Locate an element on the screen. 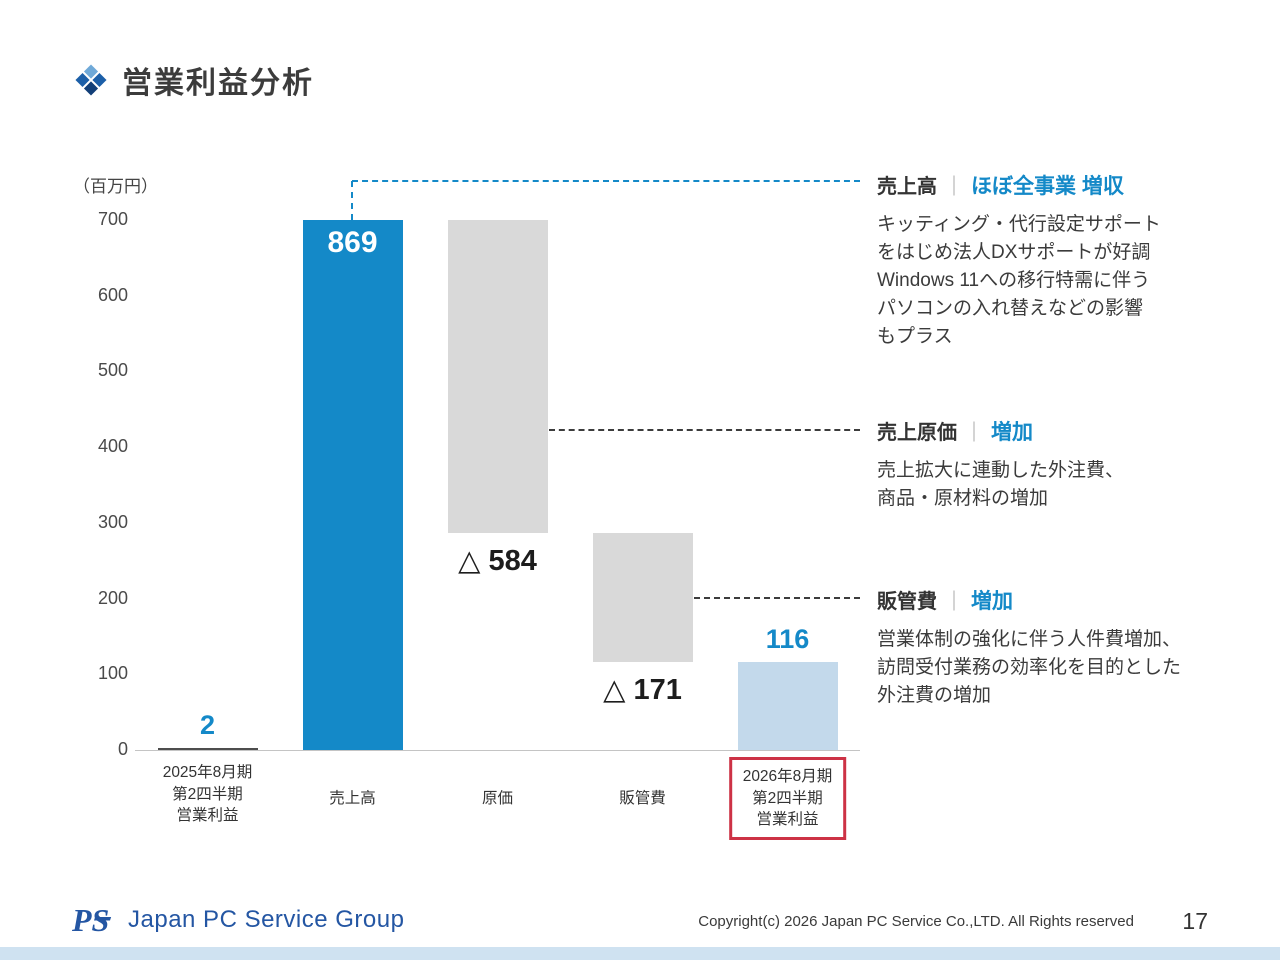 This screenshot has width=1280, height=960. clover-icon is located at coordinates (91, 80).